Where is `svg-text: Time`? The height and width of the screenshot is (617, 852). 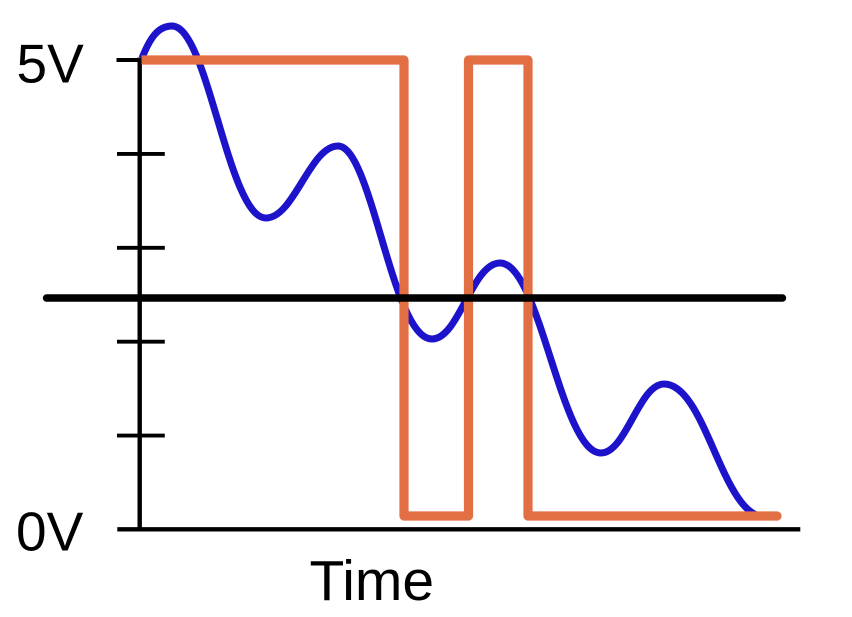
svg-text: Time is located at coordinates (372, 581).